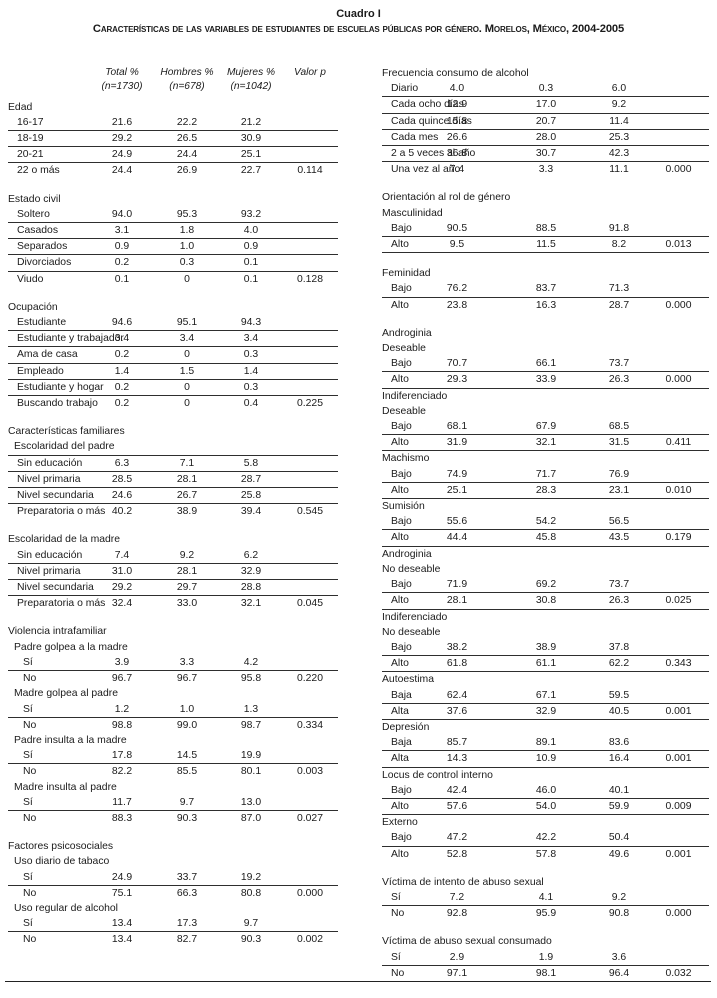  Describe the element at coordinates (251, 555) in the screenshot. I see `cell-value: 6.2` at that location.